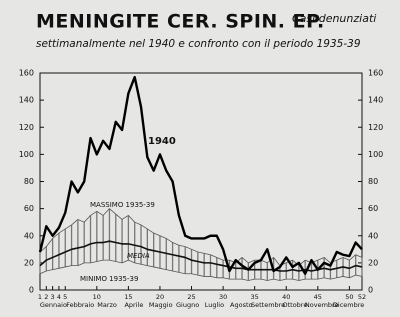 This screenshot has width=400, height=317. What do you see at coordinates (187, 305) in the screenshot?
I see `month-label: Giugno` at bounding box center [187, 305].